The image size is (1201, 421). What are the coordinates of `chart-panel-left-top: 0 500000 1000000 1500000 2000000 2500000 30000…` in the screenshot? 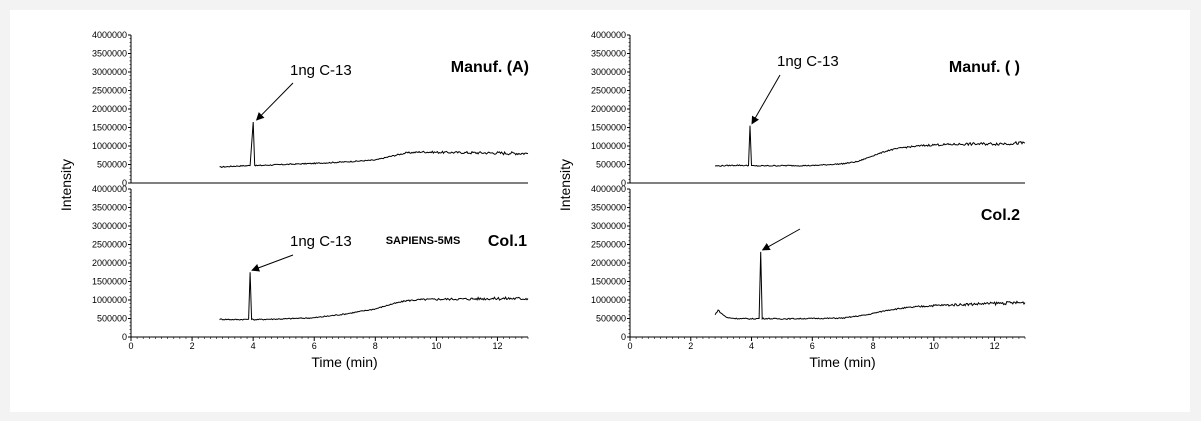 It's located at (310, 109).